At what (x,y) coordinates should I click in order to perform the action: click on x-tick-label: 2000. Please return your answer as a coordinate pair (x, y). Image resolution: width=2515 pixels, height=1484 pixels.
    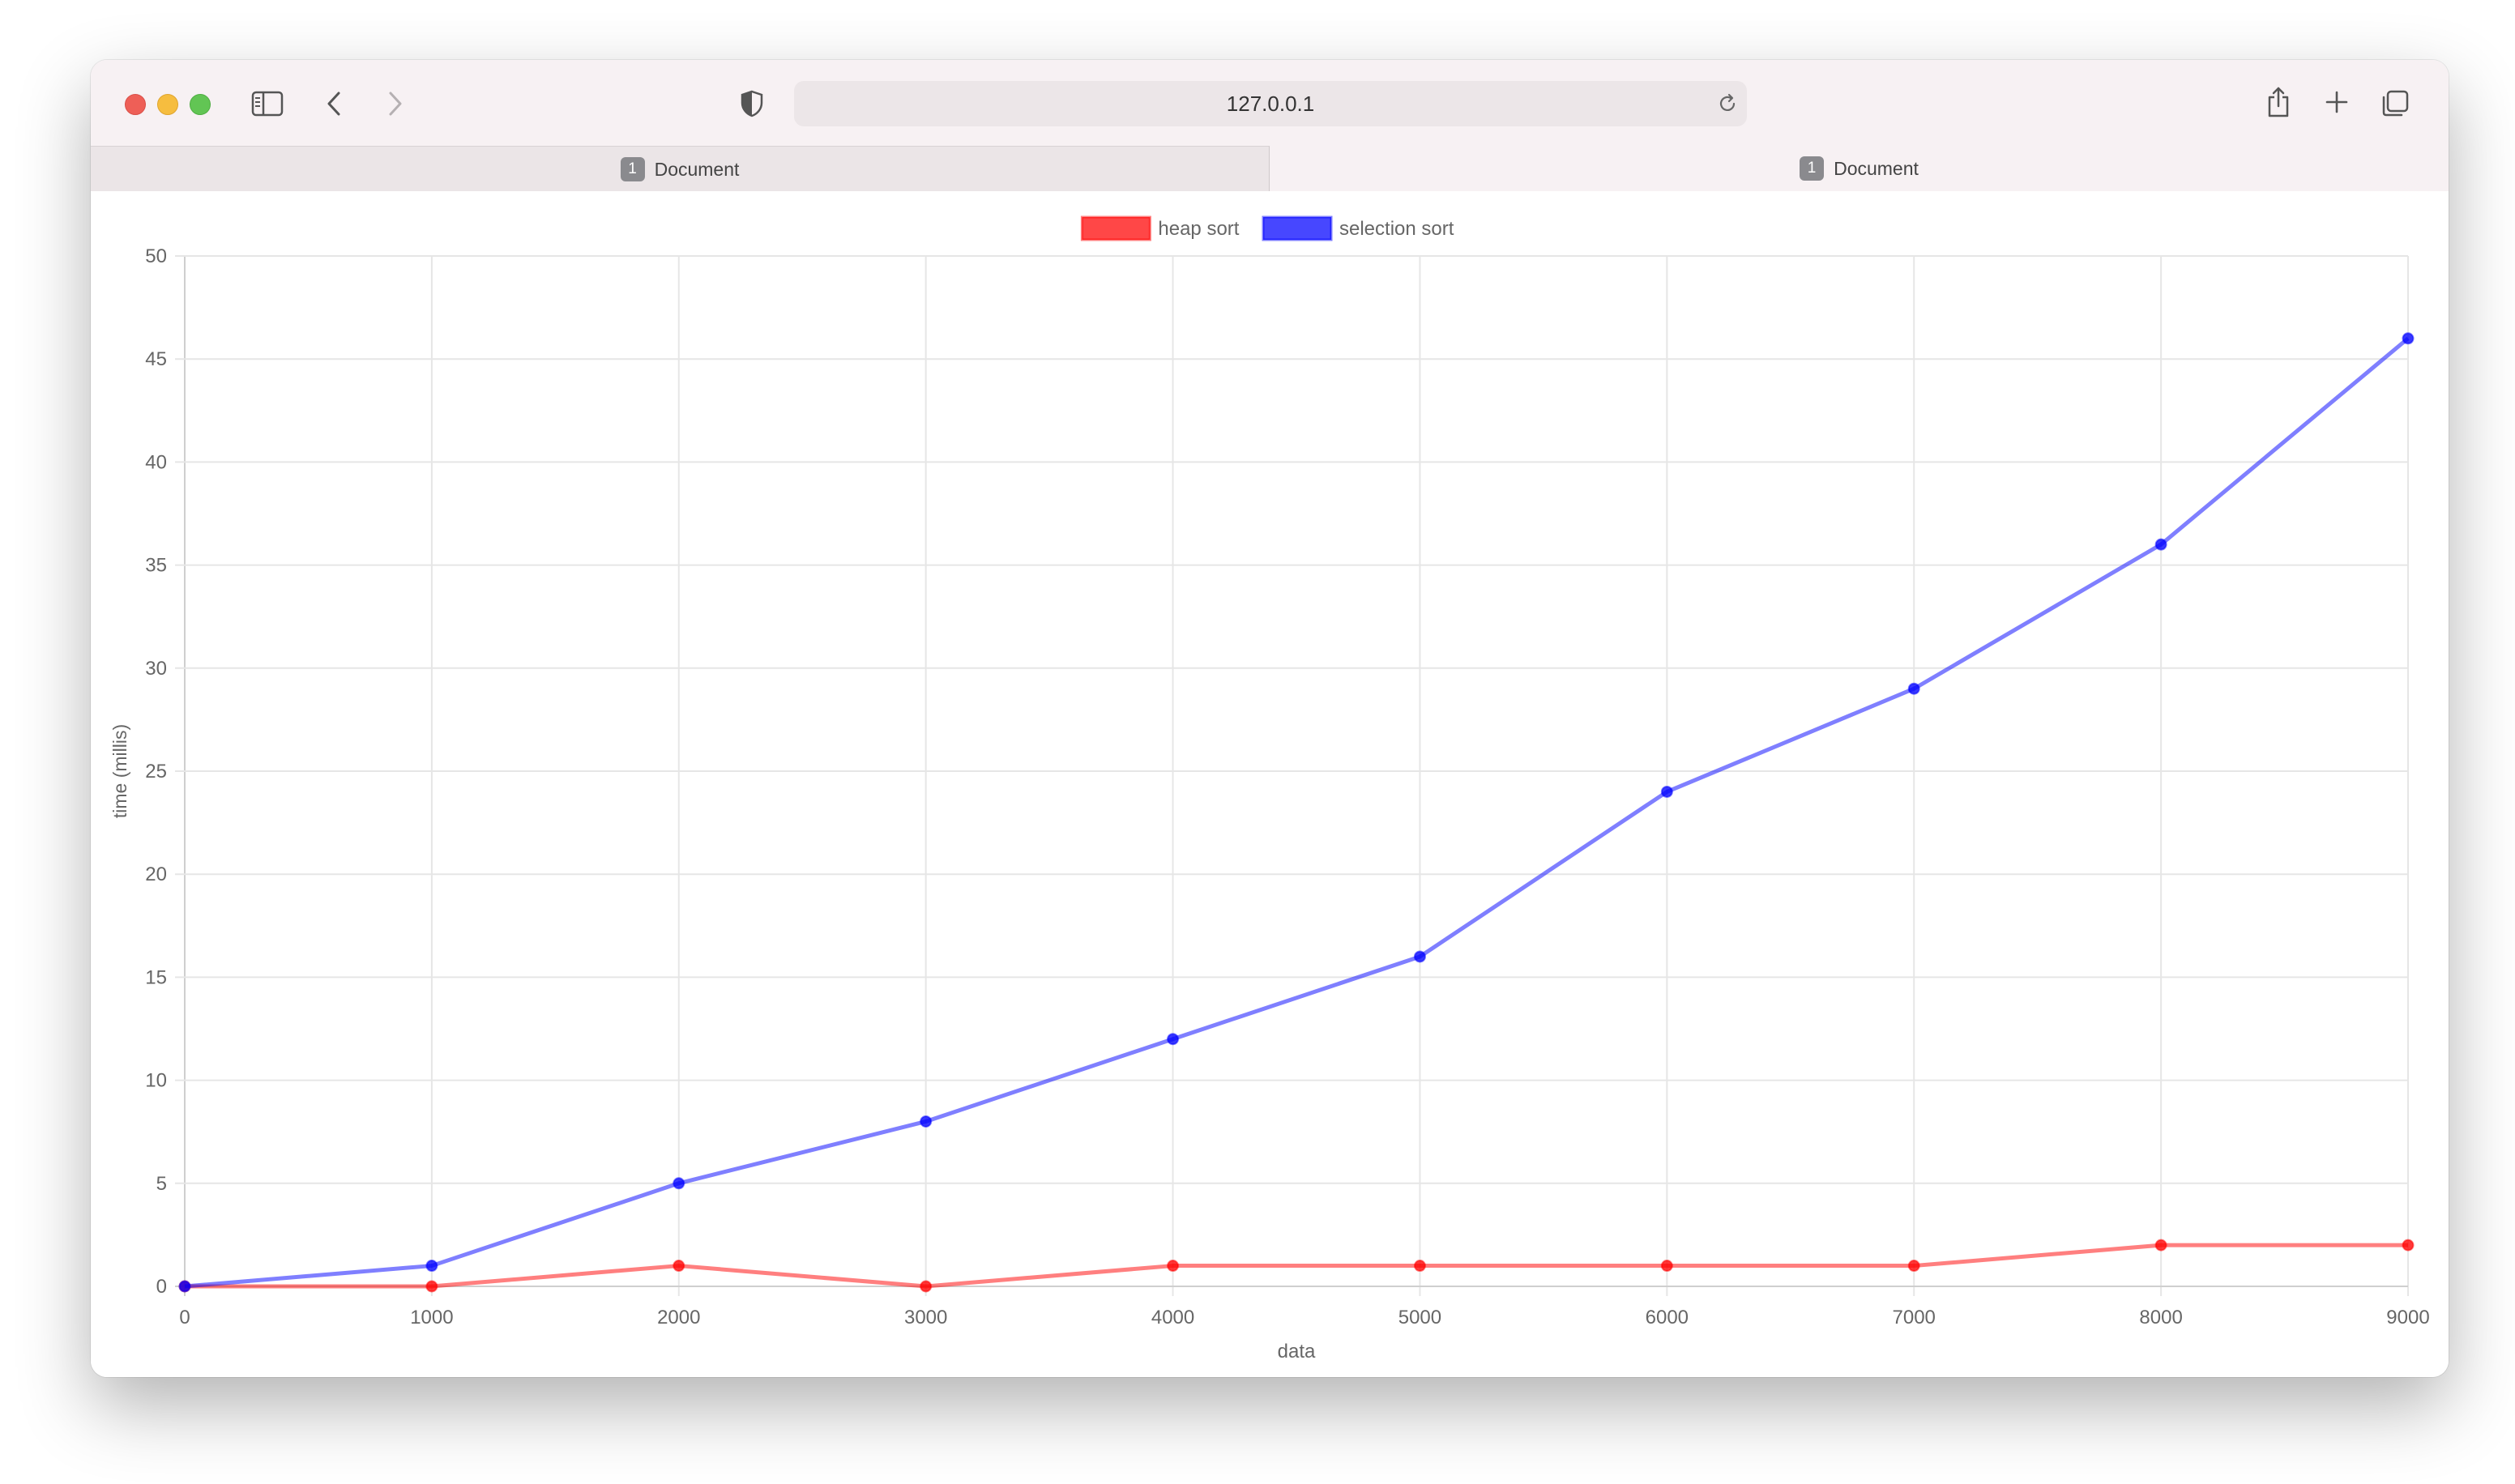
    Looking at the image, I should click on (678, 1317).